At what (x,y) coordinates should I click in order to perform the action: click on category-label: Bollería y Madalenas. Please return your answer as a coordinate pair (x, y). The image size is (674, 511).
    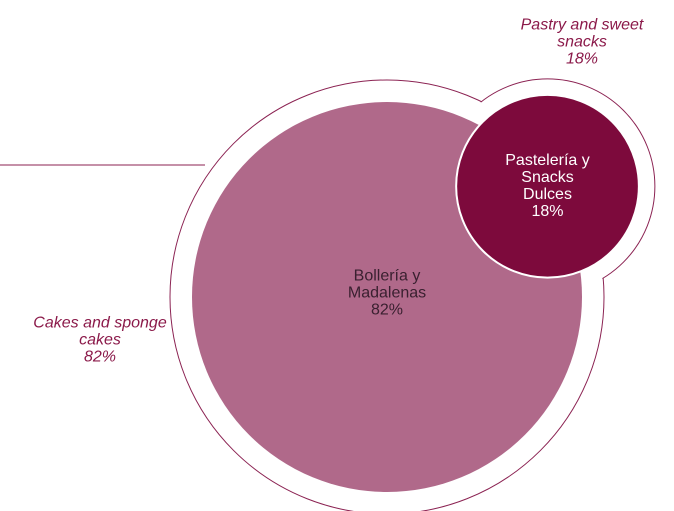
    Looking at the image, I should click on (387, 284).